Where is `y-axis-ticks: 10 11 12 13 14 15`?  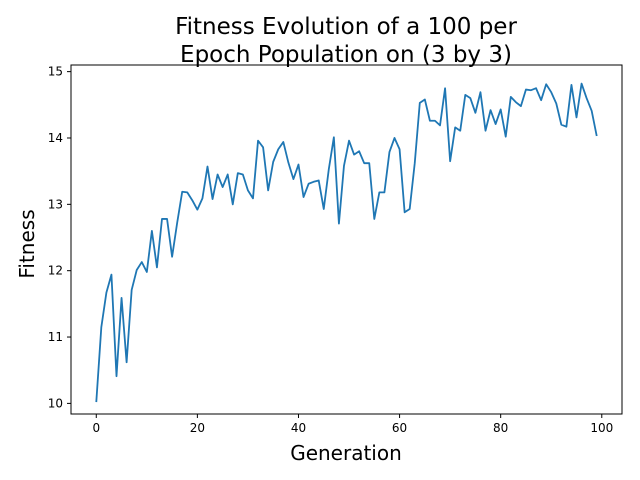
y-axis-ticks: 10 11 12 13 14 15 is located at coordinates (59, 237).